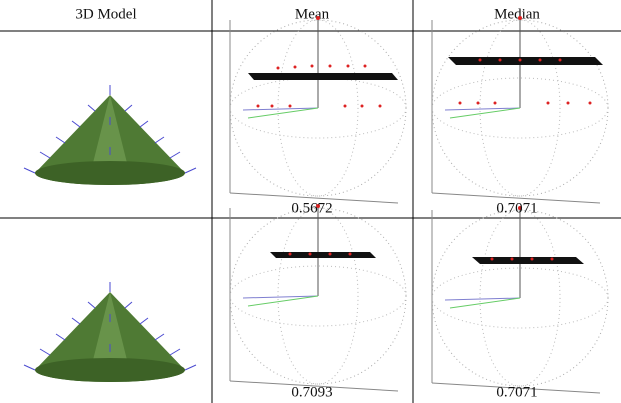 The width and height of the screenshot is (621, 403). What do you see at coordinates (311, 208) in the screenshot?
I see `value-cell: 0.5672` at bounding box center [311, 208].